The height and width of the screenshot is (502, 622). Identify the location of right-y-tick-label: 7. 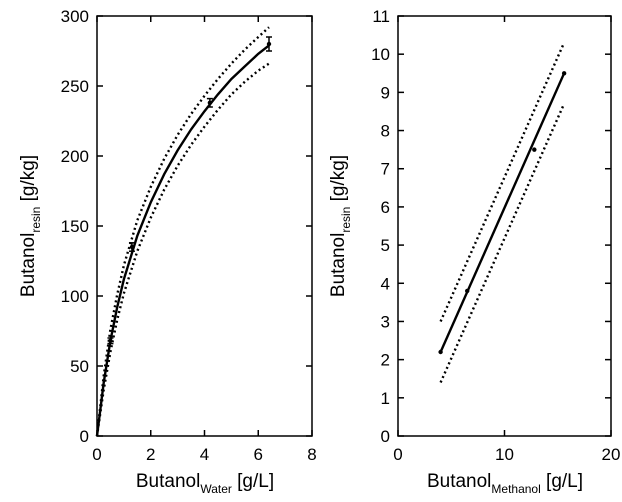
(385, 169).